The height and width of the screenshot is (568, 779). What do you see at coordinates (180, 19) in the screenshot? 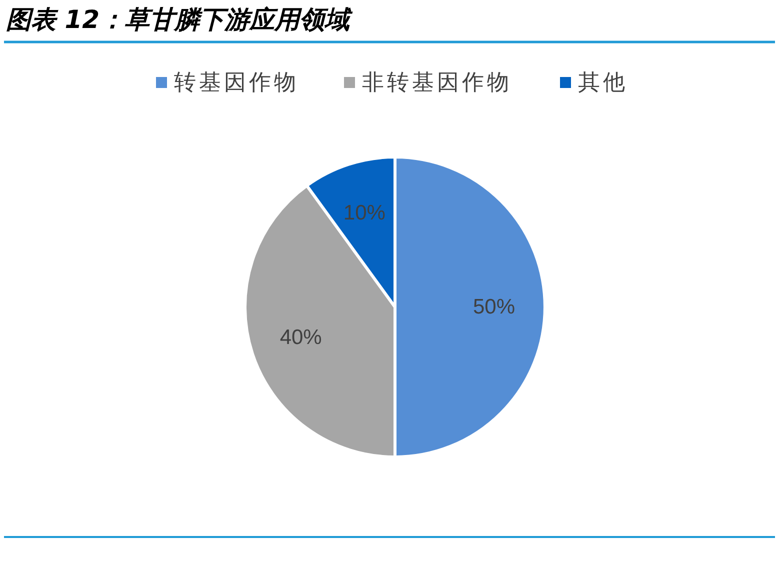
I see `chart-title: 图表 12：草甘膦下游应用领域` at bounding box center [180, 19].